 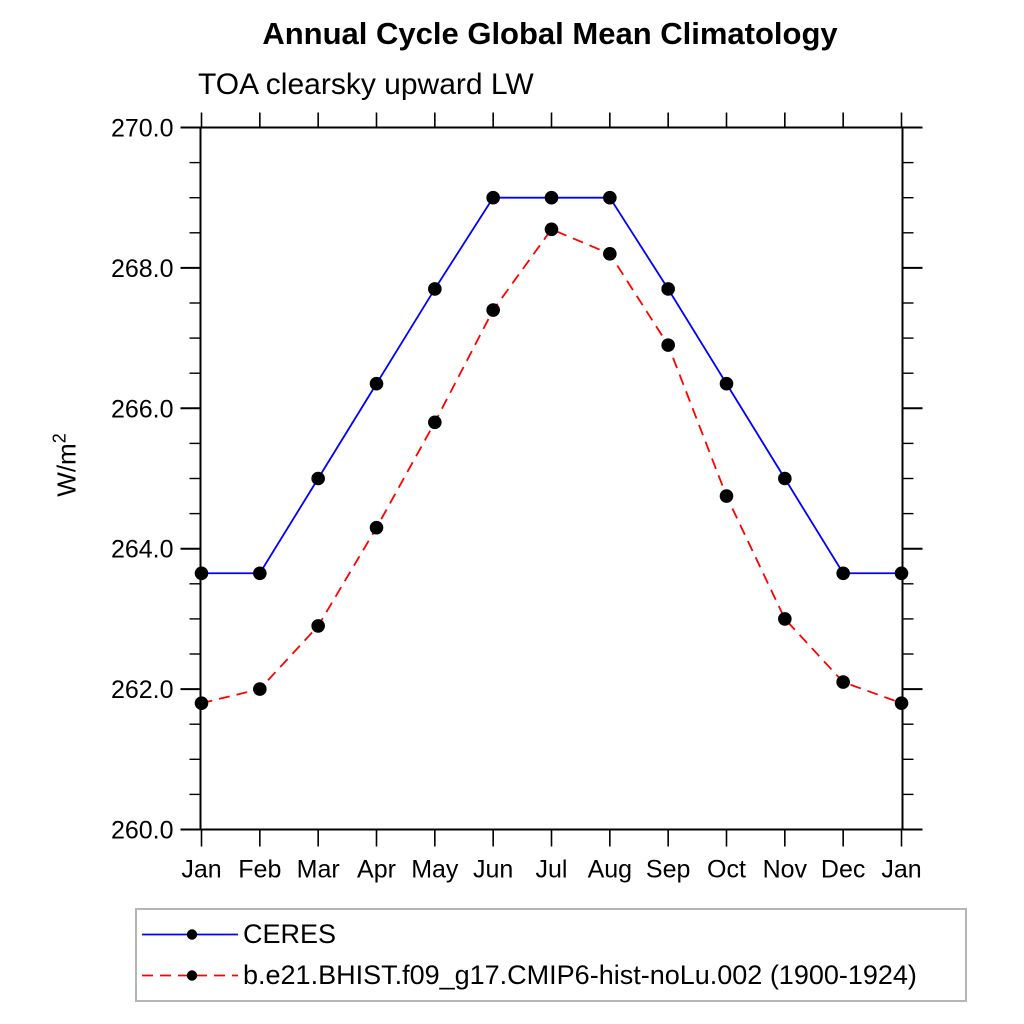 I want to click on model-sample-marker, so click(x=192, y=975).